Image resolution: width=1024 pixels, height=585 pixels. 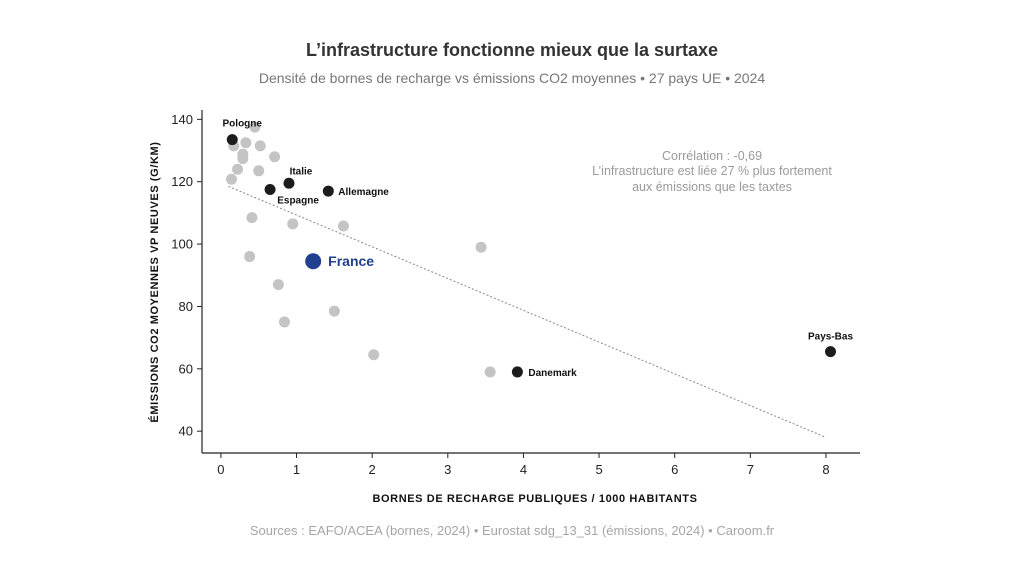 I want to click on y-tick-label: 100, so click(x=182, y=244).